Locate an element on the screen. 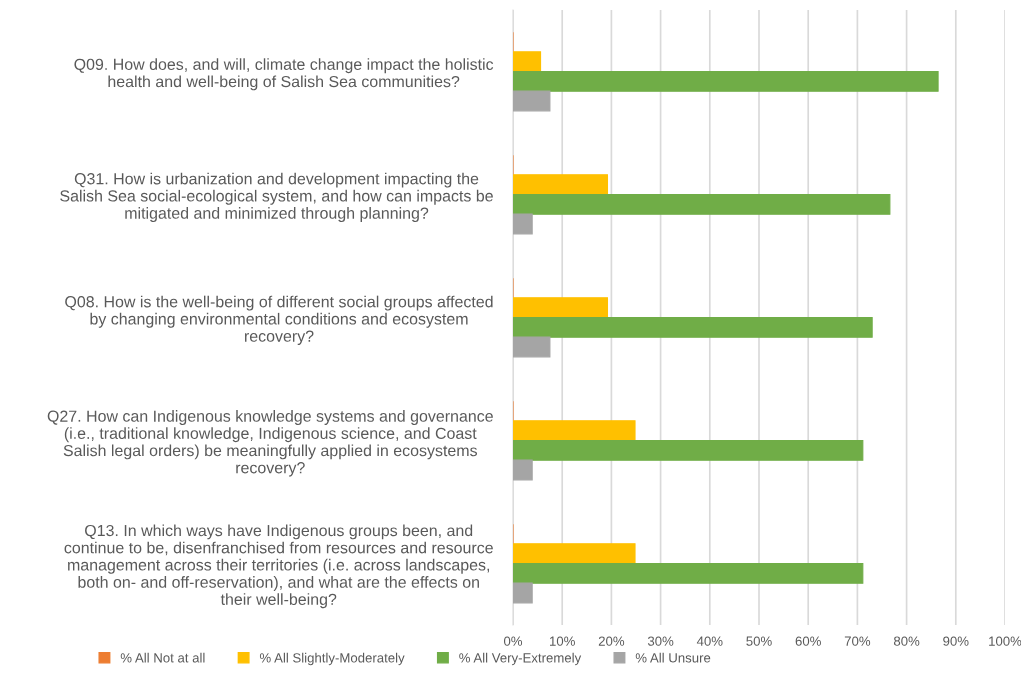 The image size is (1021, 677). x-tick-label: 20% is located at coordinates (611, 641).